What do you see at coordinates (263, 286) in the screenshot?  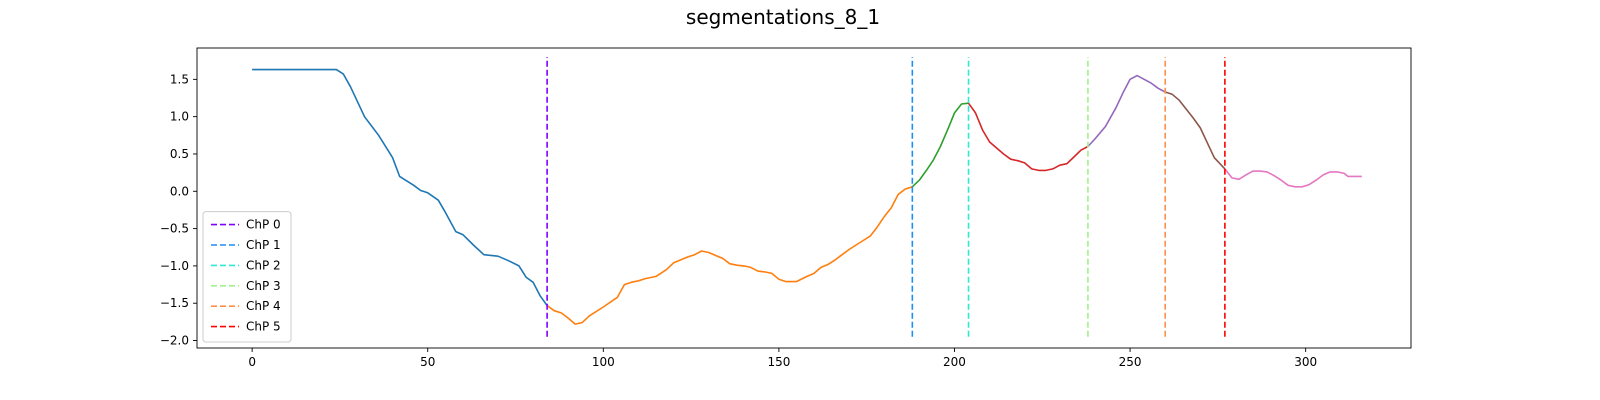 I see `legend-label: ChP 3` at bounding box center [263, 286].